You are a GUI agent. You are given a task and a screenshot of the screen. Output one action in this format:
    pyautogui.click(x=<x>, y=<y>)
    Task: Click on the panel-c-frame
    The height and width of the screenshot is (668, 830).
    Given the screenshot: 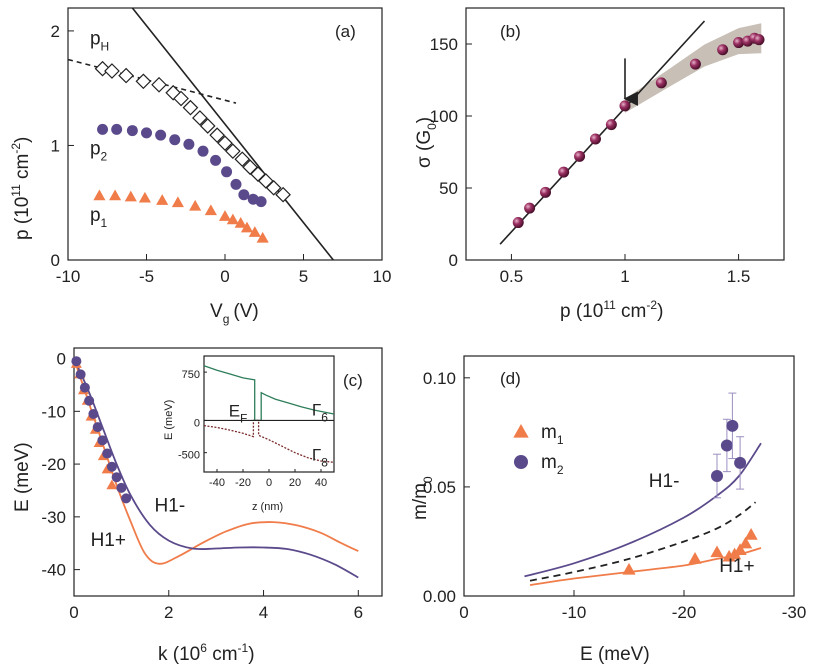 What is the action you would take?
    pyautogui.click(x=228, y=472)
    